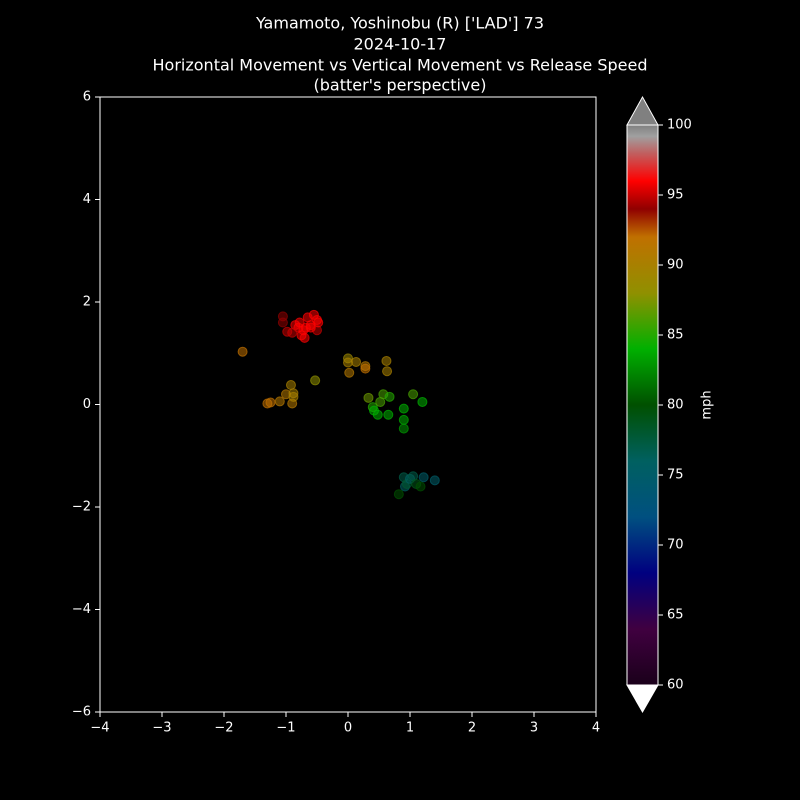 The width and height of the screenshot is (800, 800). What do you see at coordinates (675, 685) in the screenshot?
I see `colorbar-tick-label: 60` at bounding box center [675, 685].